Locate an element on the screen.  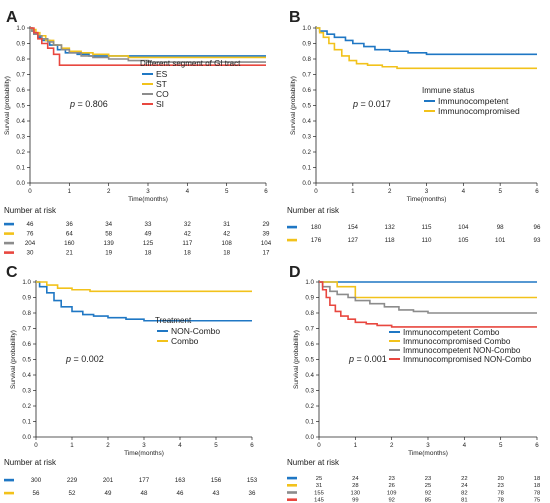
p-value: p = 0.001 is located at coordinates (367, 359).